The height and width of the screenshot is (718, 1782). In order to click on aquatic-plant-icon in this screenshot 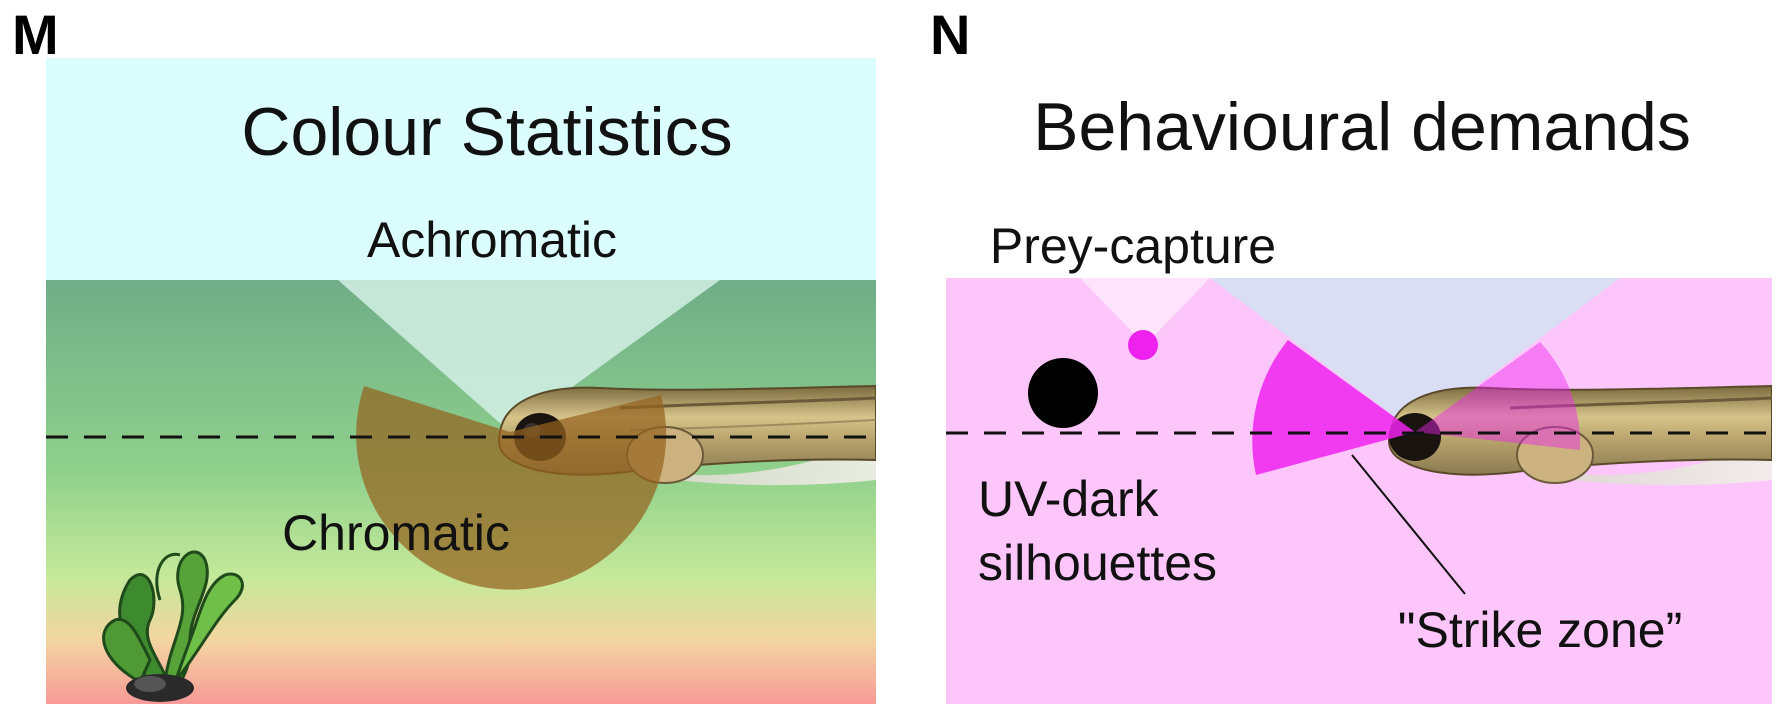, I will do `click(173, 626)`.